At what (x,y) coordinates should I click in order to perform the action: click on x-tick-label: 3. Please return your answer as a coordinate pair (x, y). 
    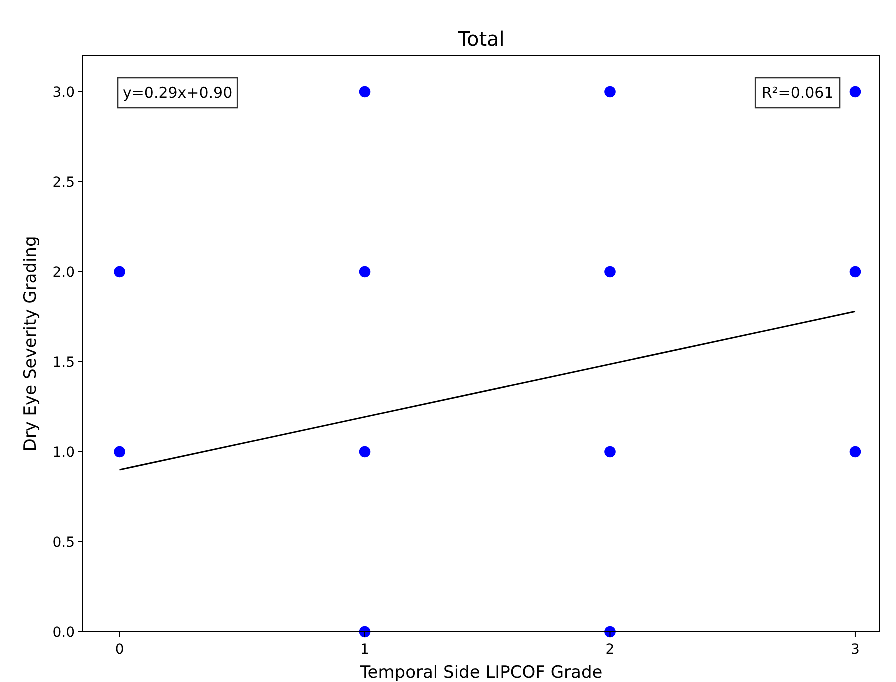
    Looking at the image, I should click on (855, 650).